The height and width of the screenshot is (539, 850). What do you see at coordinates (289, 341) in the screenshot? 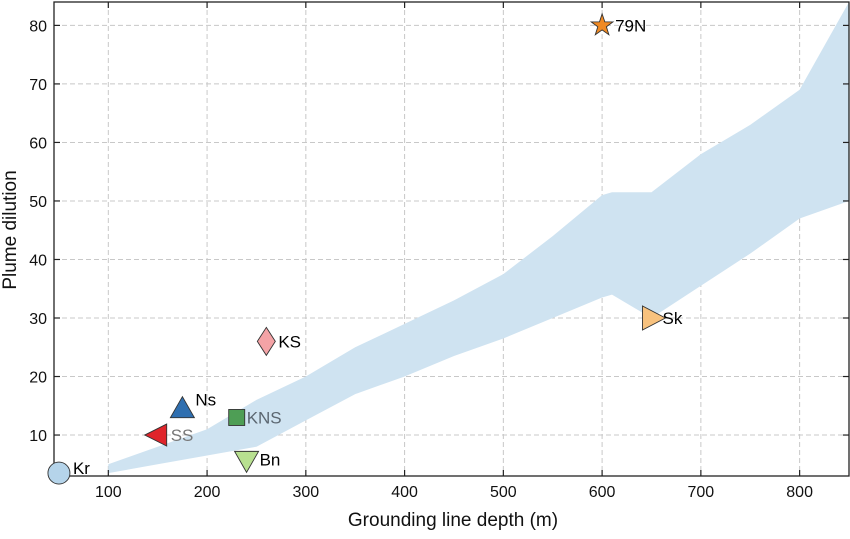
I see `point-label-ks: KS` at bounding box center [289, 341].